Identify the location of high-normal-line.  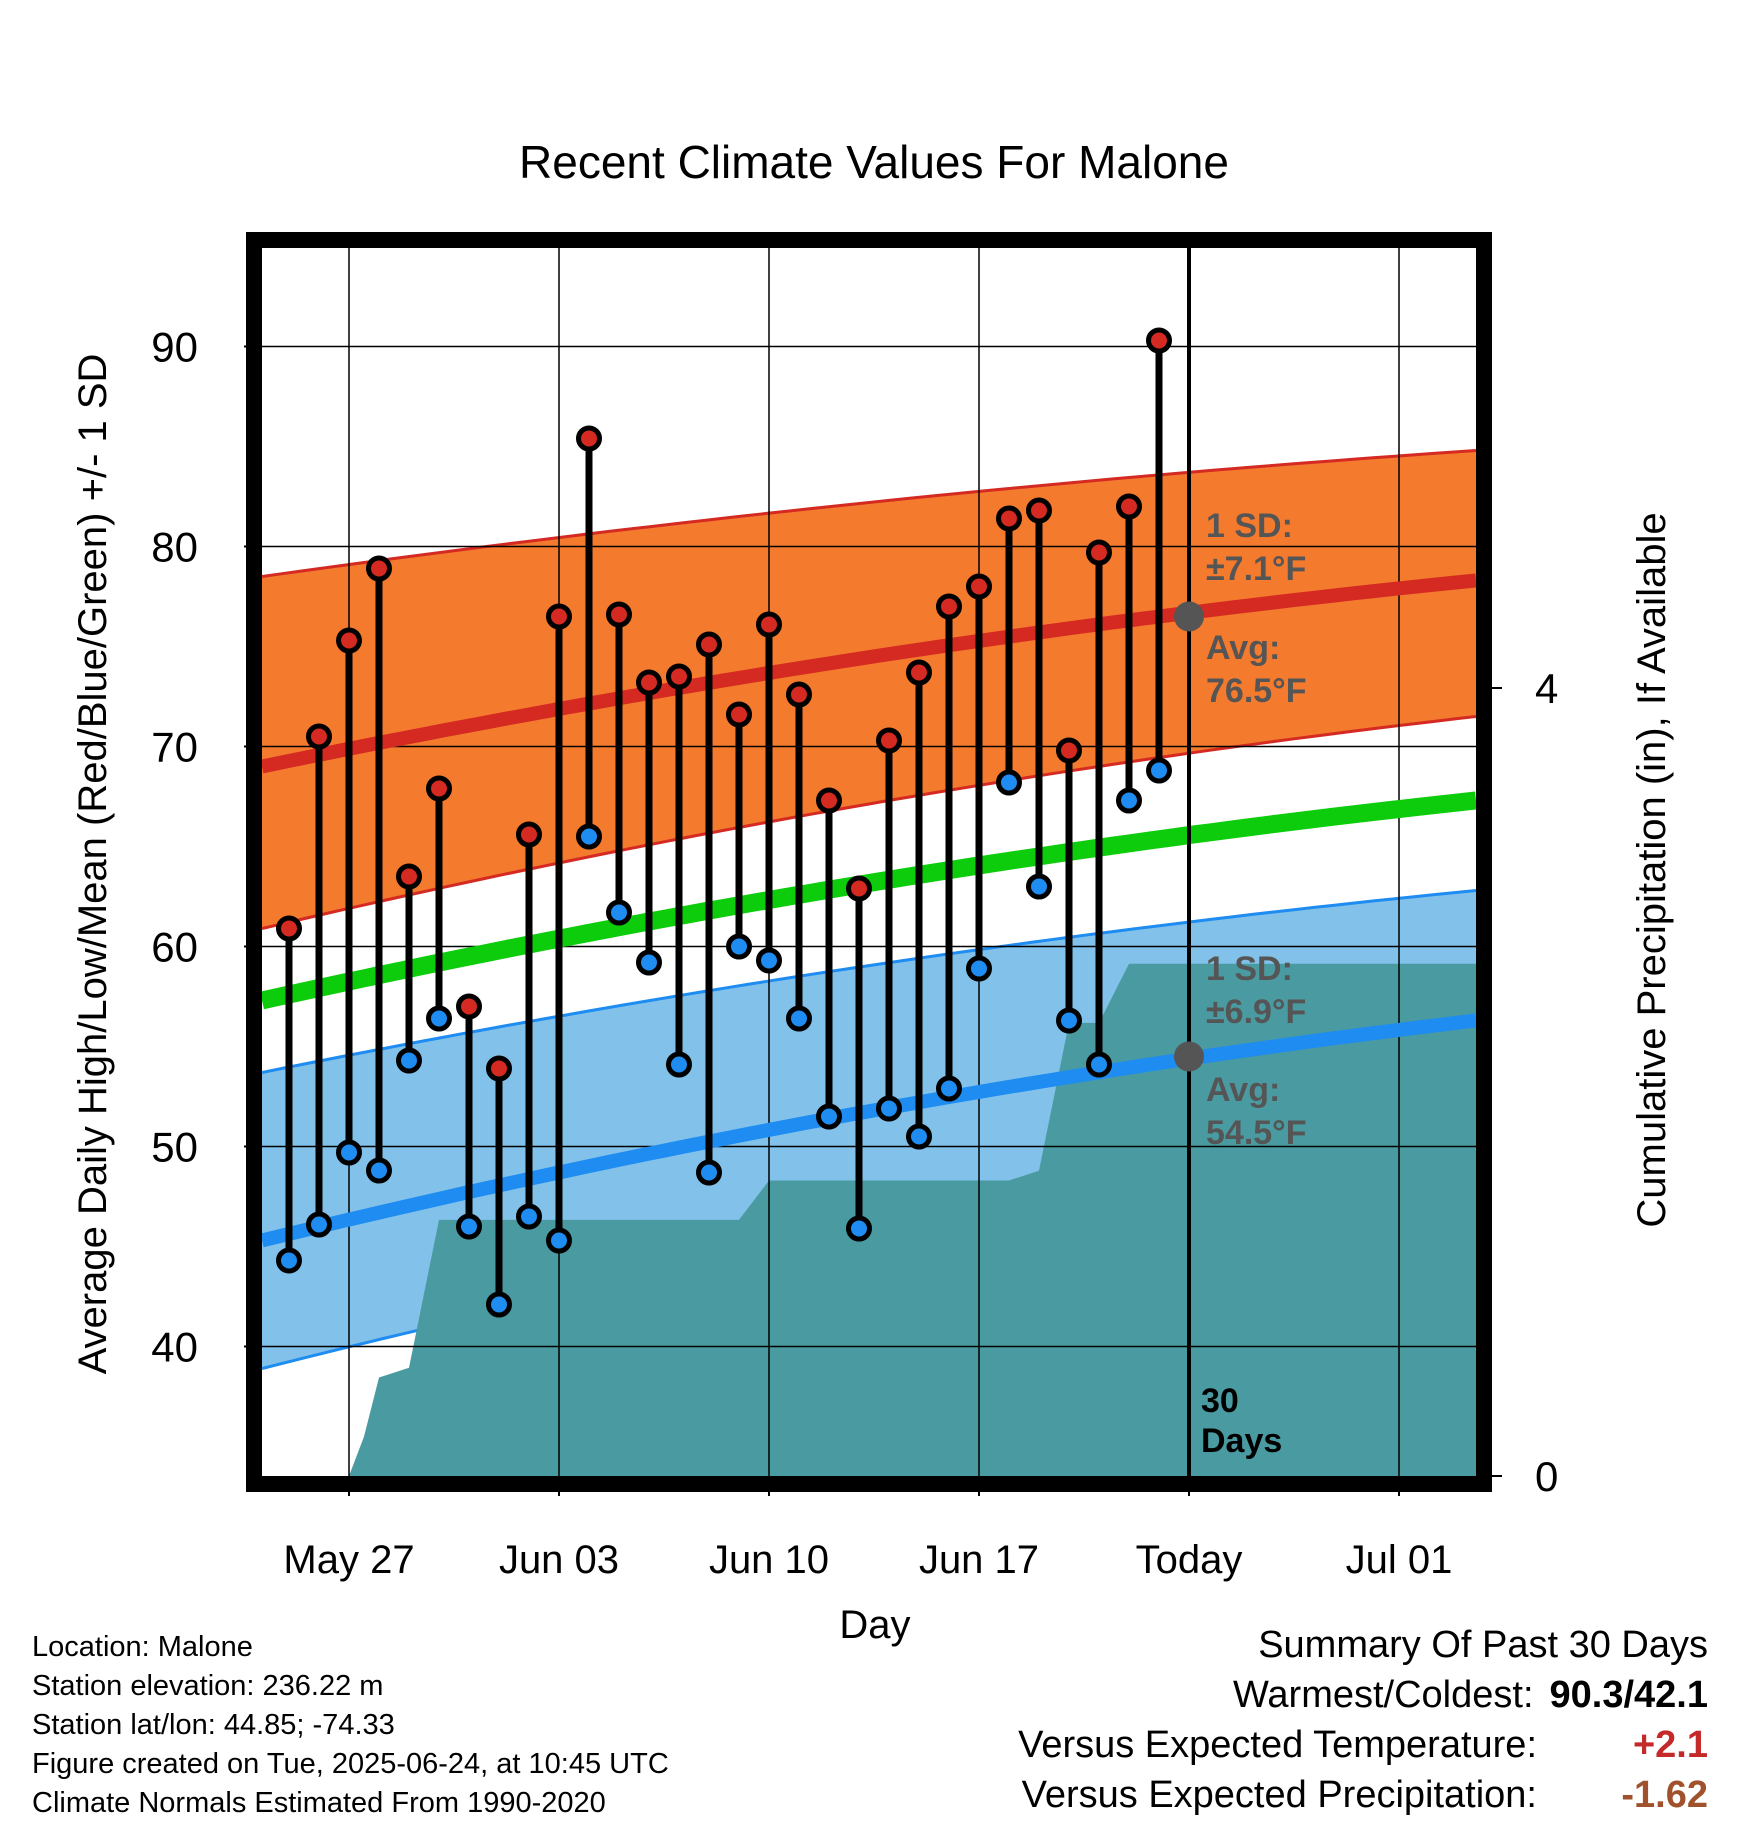
(869, 673).